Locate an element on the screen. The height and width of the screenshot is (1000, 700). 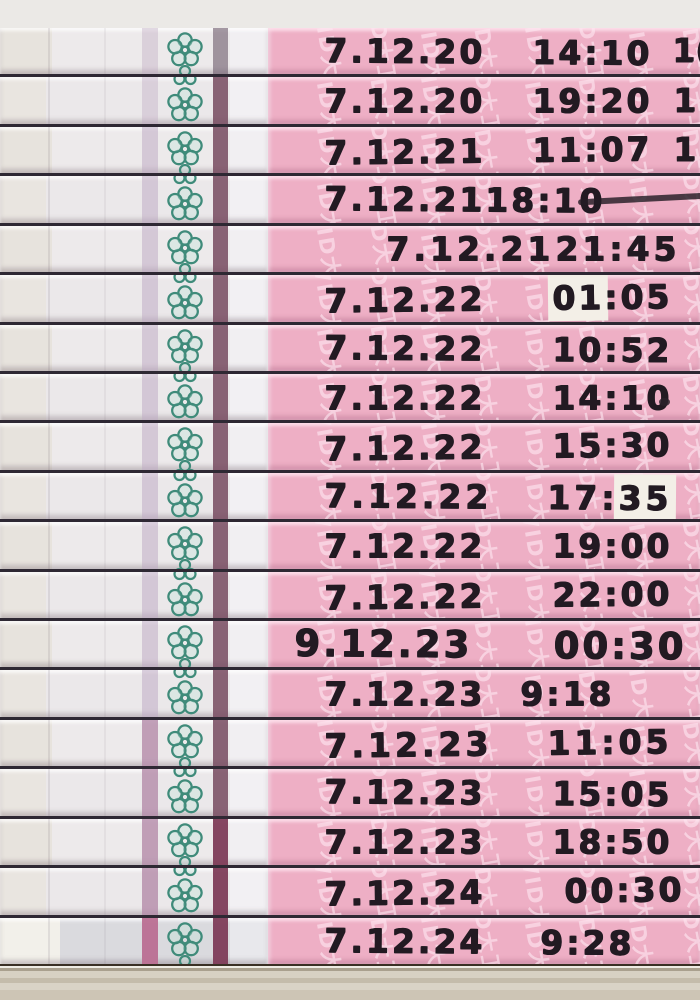
handwritten-time: 11:07 is located at coordinates (592, 148).